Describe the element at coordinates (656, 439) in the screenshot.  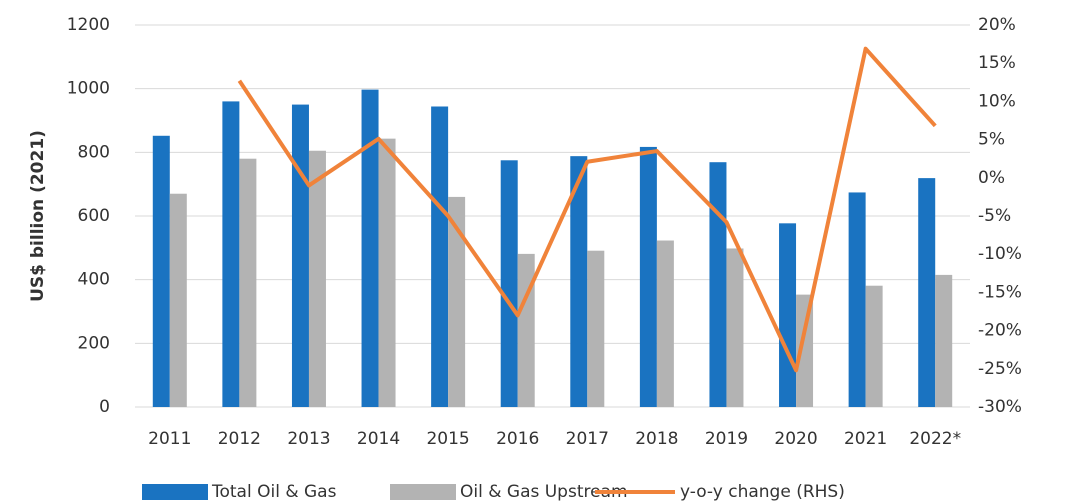
I see `x-tick-label: 2018` at that location.